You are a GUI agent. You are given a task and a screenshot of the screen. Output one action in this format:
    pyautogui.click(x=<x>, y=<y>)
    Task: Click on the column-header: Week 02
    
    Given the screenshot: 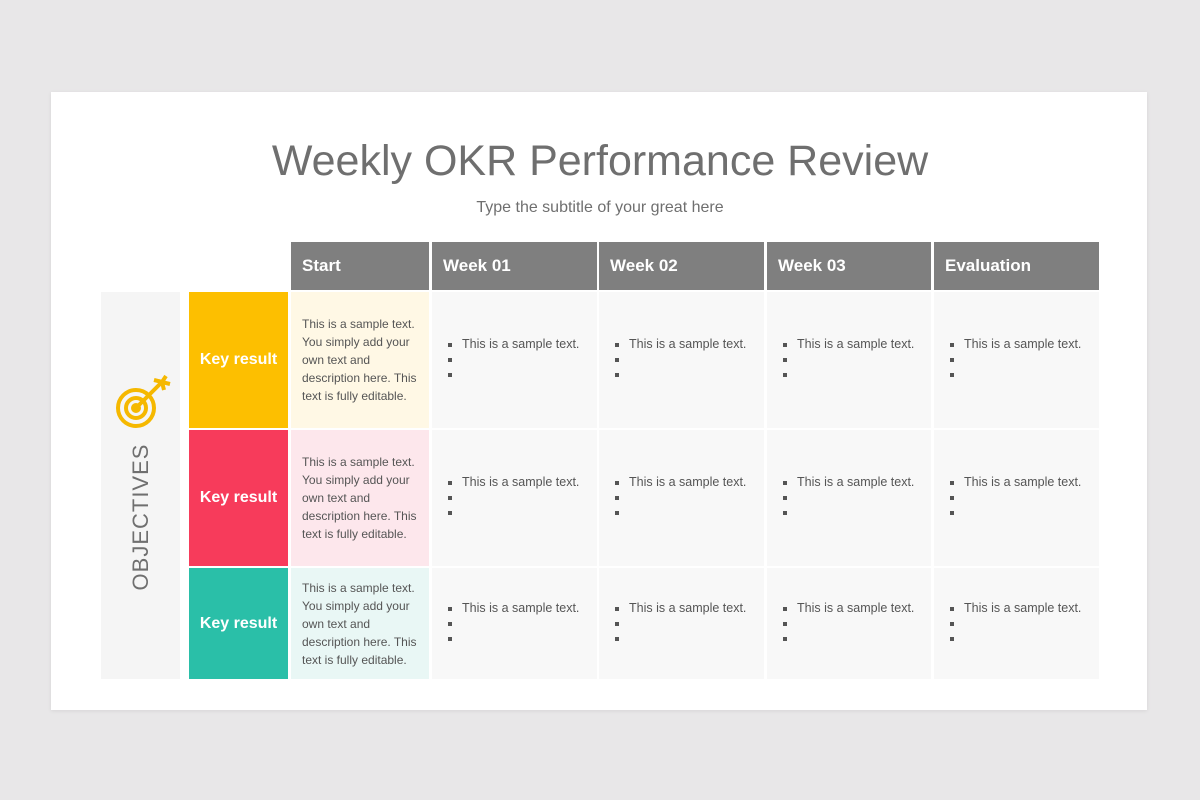 What is the action you would take?
    pyautogui.click(x=681, y=266)
    